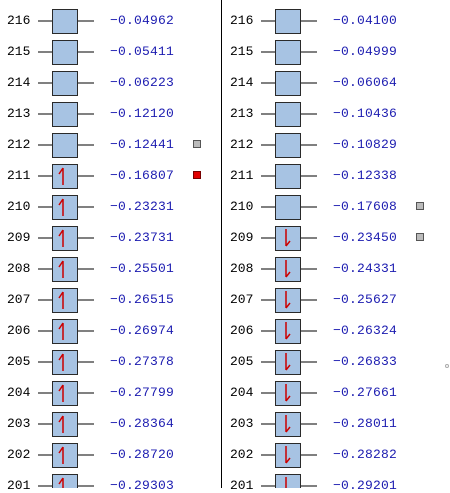  Describe the element at coordinates (142, 206) in the screenshot. I see `orbital-energy-value: −0.23231` at that location.